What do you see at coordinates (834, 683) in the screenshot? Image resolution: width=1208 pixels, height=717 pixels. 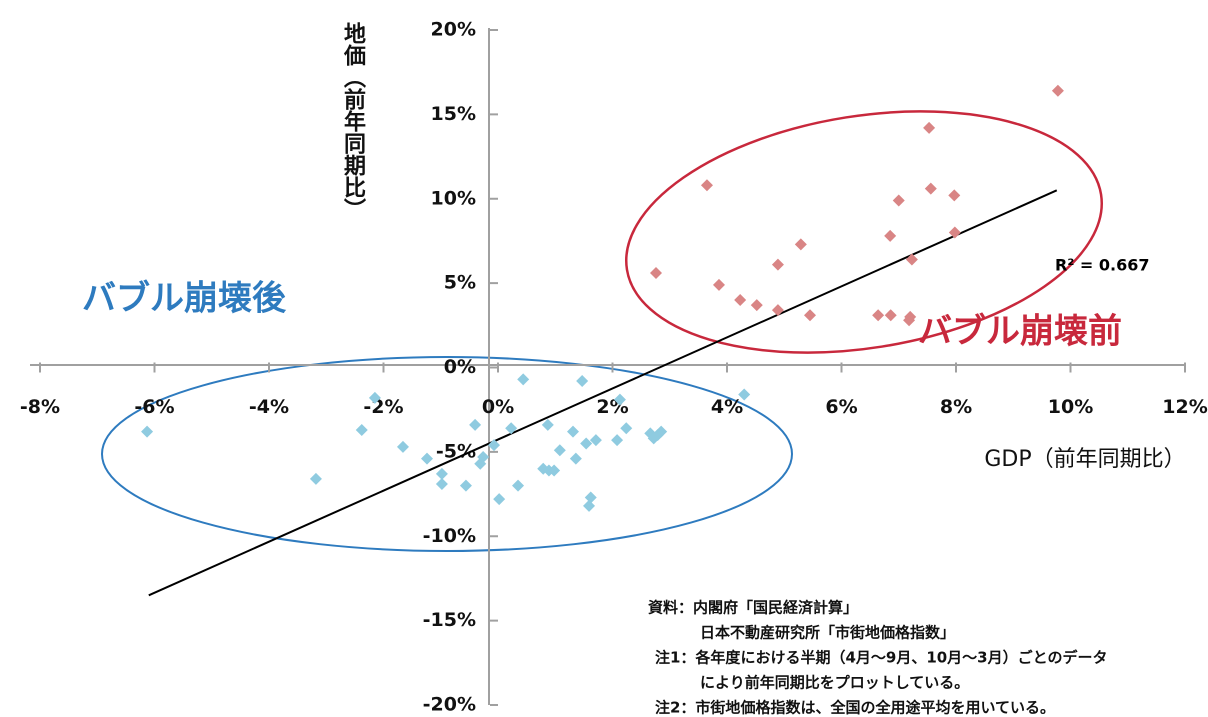 I see `source-note: により前年同期比をプロットしている。` at bounding box center [834, 683].